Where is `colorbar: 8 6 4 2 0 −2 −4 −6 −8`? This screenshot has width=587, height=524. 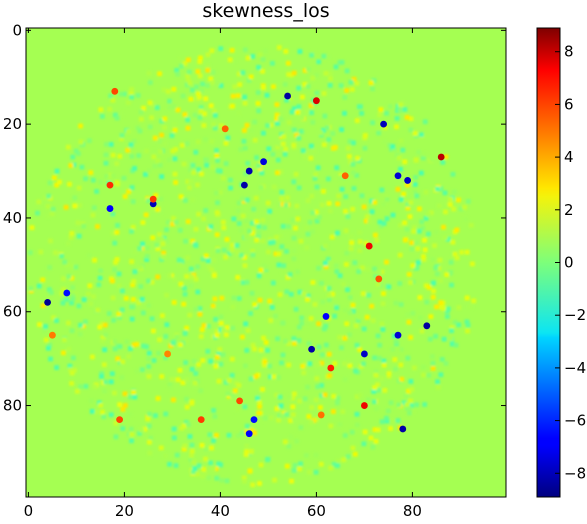
colorbar: 8 6 4 2 0 −2 −4 −6 −8 is located at coordinates (561, 262).